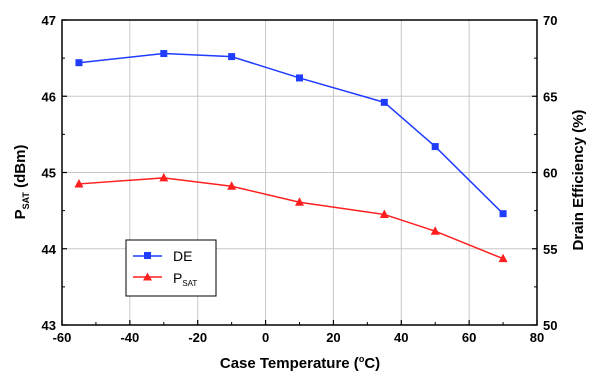 The height and width of the screenshot is (375, 592). What do you see at coordinates (289, 363) in the screenshot?
I see `x-label-main: Case Temperature (` at bounding box center [289, 363].